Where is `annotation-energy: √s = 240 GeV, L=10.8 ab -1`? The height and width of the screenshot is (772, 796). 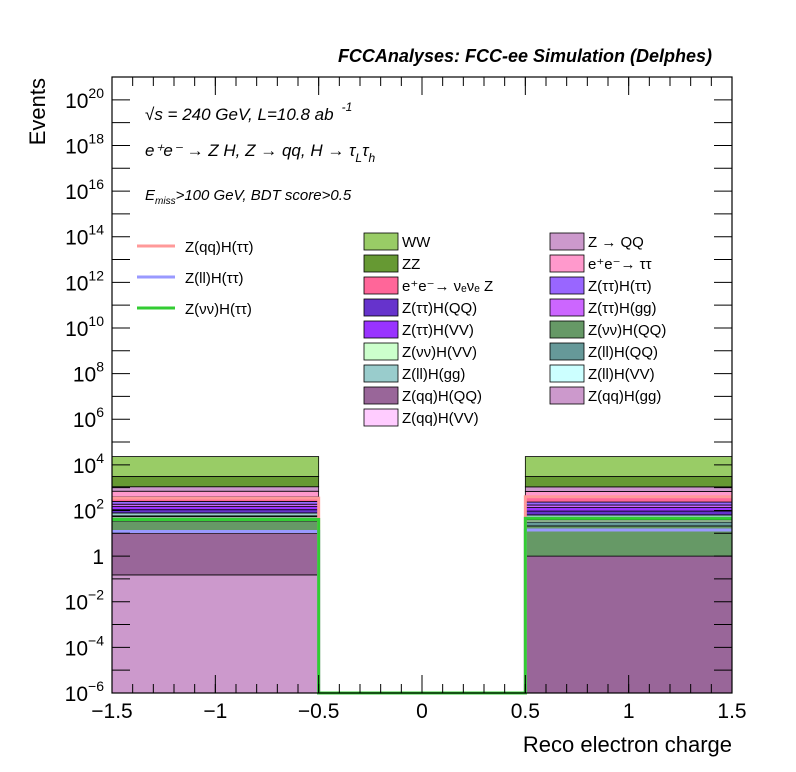
annotation-energy: √s = 240 GeV, L=10.8 ab -1 is located at coordinates (248, 112).